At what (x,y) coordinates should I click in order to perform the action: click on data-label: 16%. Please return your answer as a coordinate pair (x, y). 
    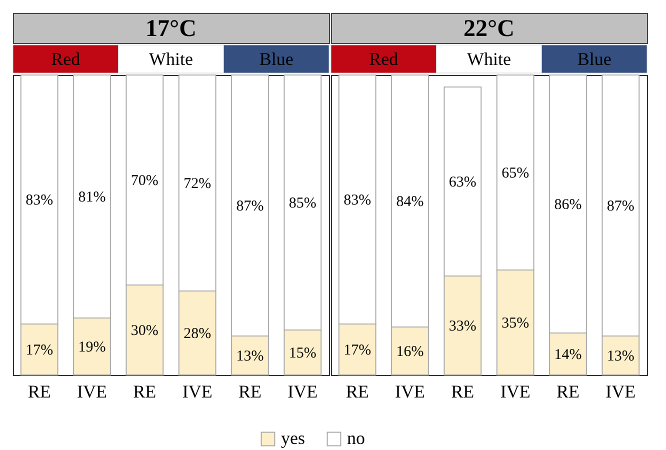
    Looking at the image, I should click on (410, 352).